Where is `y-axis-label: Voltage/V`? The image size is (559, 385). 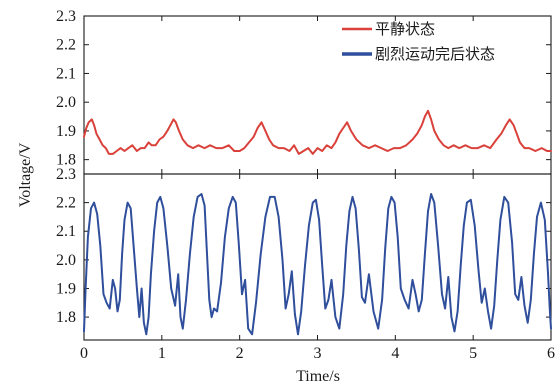 y-axis-label: Voltage/V is located at coordinates (25, 174).